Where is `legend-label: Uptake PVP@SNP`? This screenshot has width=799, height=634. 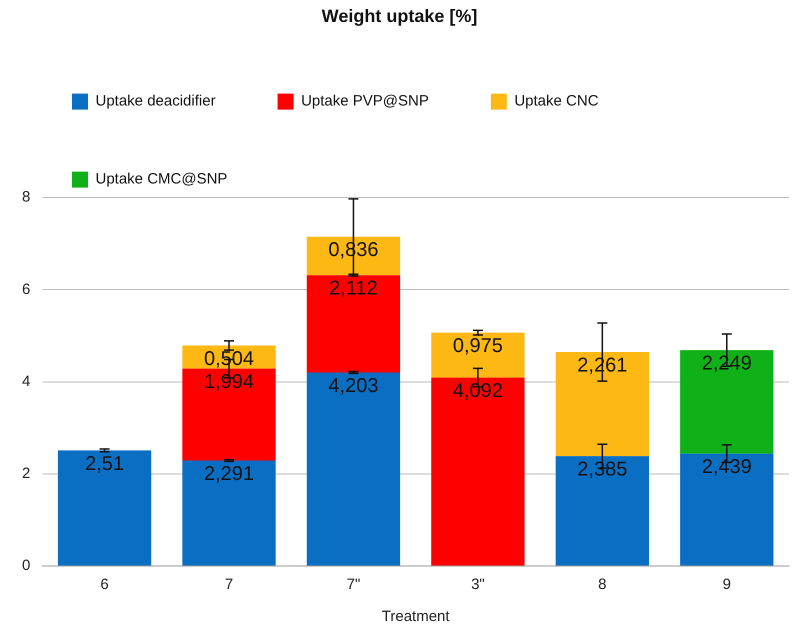
legend-label: Uptake PVP@SNP is located at coordinates (365, 101).